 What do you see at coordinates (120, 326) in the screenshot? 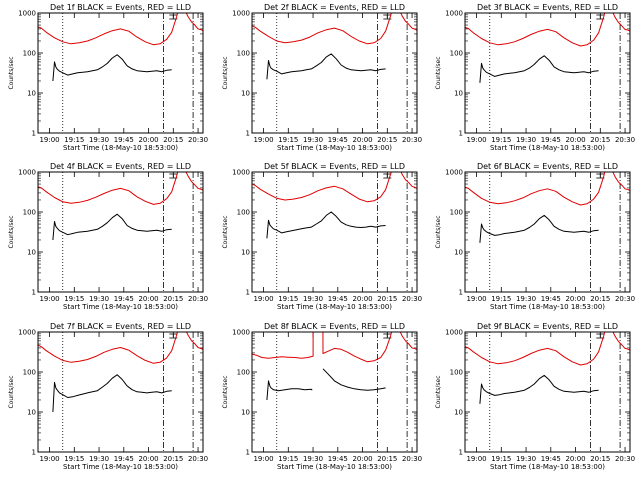
I see `panel-title: Det 7f BLACK = Events, RED = LLD` at bounding box center [120, 326].